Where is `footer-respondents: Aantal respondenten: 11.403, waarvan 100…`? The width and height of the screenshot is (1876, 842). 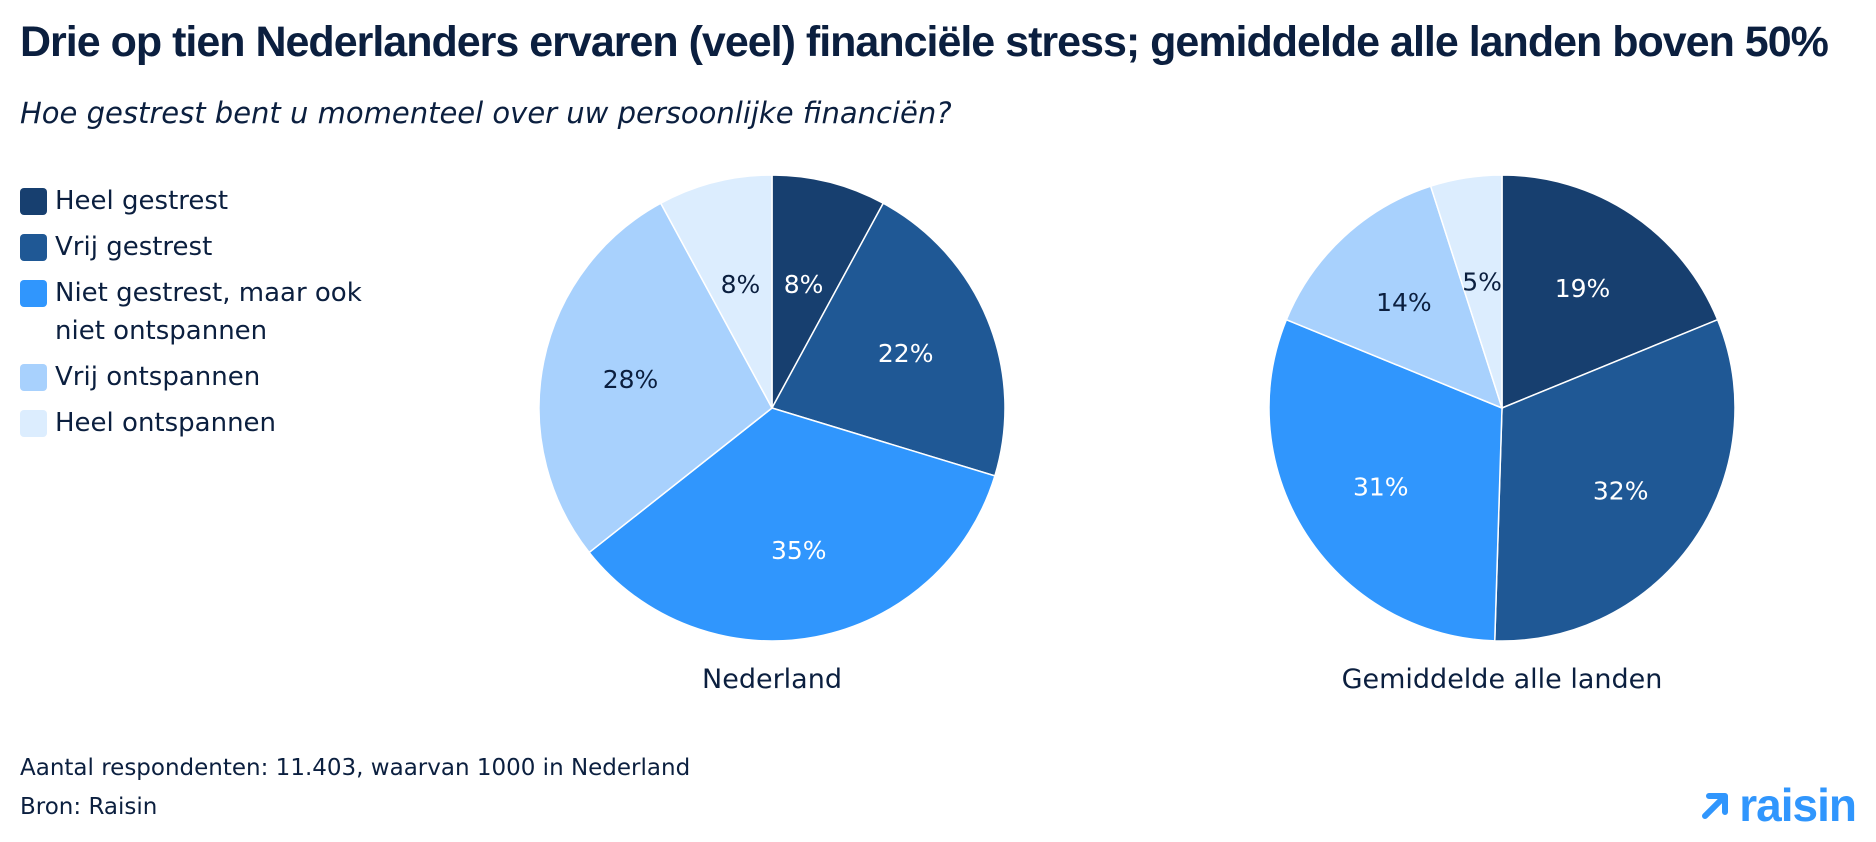 footer-respondents: Aantal respondenten: 11.403, waarvan 100… is located at coordinates (355, 768).